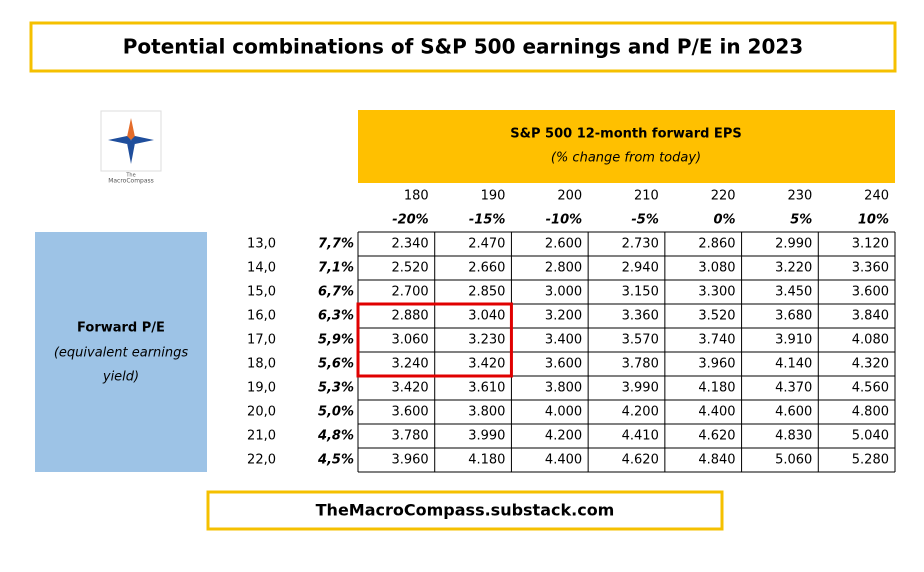 This screenshot has height=572, width=924. Describe the element at coordinates (409, 364) in the screenshot. I see `cell: 3.240` at that location.